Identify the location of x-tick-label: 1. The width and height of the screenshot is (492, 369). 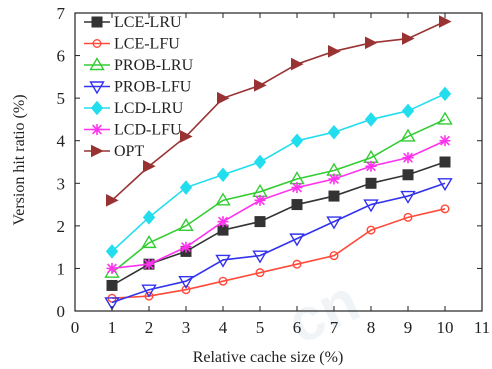
(112, 327).